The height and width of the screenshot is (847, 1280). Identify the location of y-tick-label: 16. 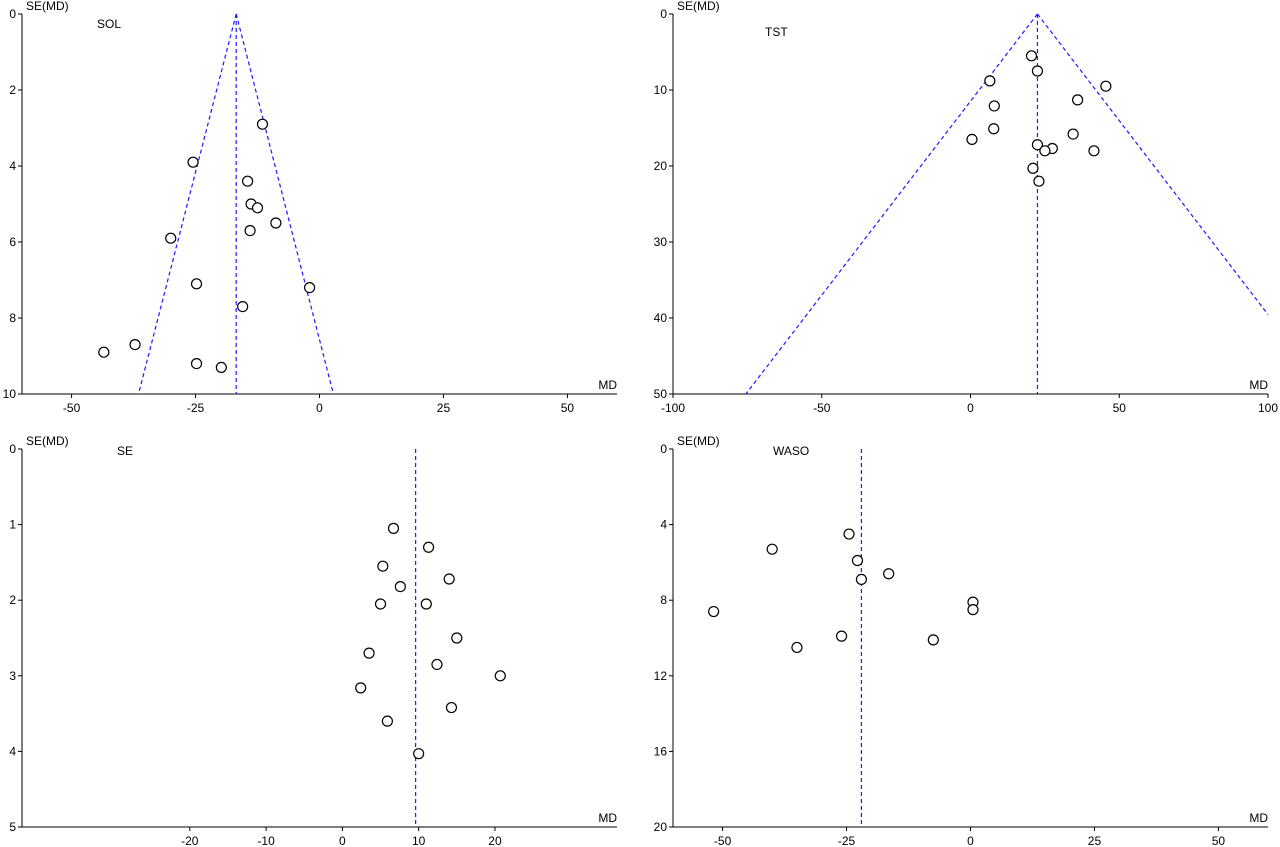
(661, 751).